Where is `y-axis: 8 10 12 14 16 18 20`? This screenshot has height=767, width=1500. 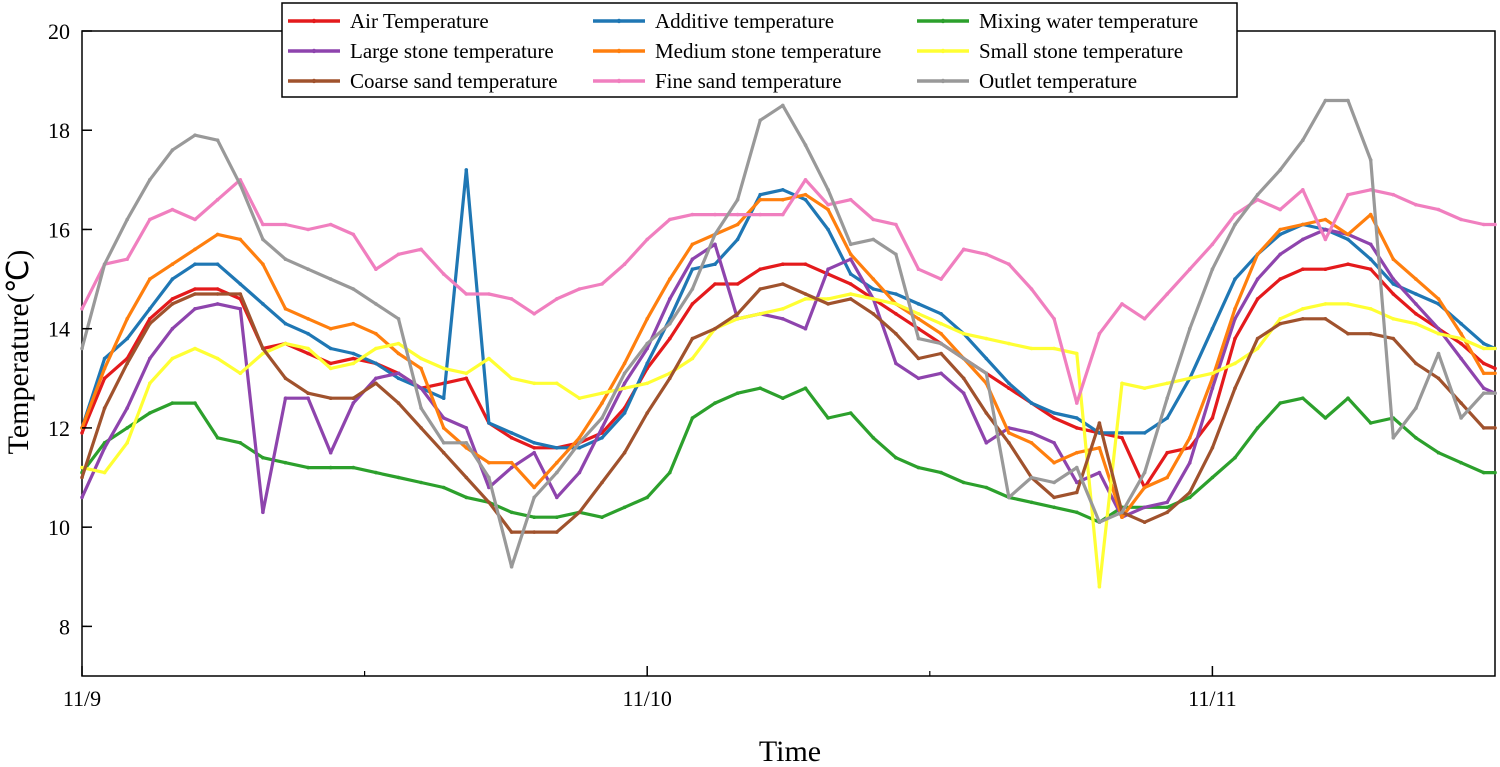
y-axis: 8 10 12 14 16 18 20 is located at coordinates (70, 329).